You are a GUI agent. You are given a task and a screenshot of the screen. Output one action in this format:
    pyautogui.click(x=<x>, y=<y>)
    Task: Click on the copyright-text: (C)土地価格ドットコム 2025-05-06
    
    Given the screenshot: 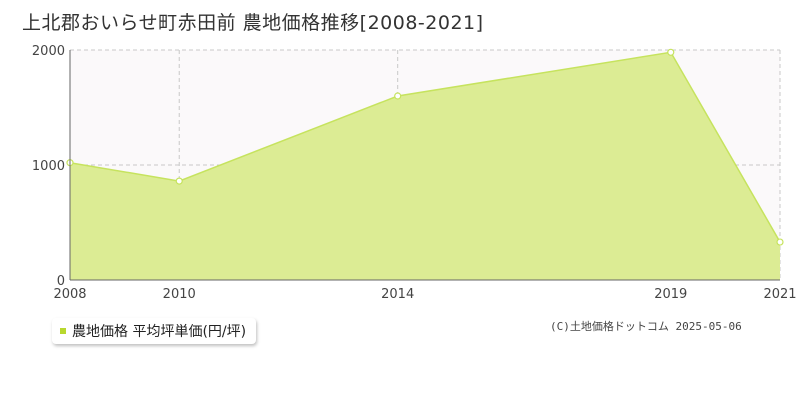 What is the action you would take?
    pyautogui.click(x=646, y=326)
    